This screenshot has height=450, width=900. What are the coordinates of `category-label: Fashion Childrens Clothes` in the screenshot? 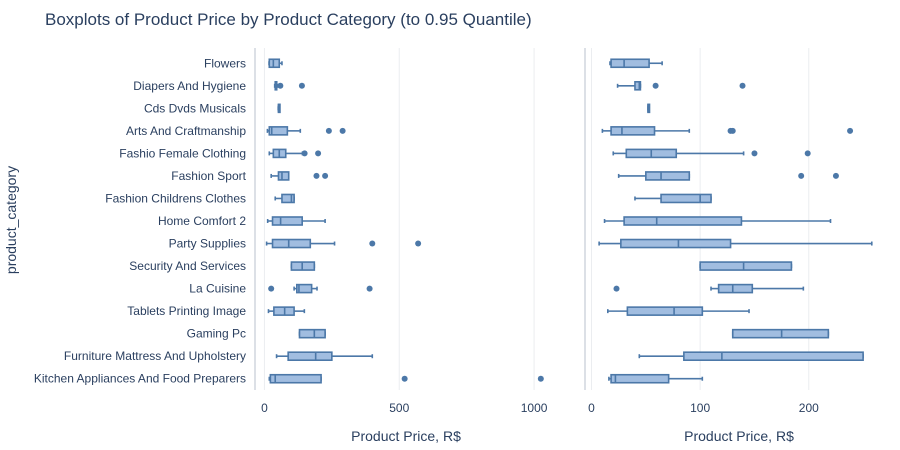 It's located at (175, 198).